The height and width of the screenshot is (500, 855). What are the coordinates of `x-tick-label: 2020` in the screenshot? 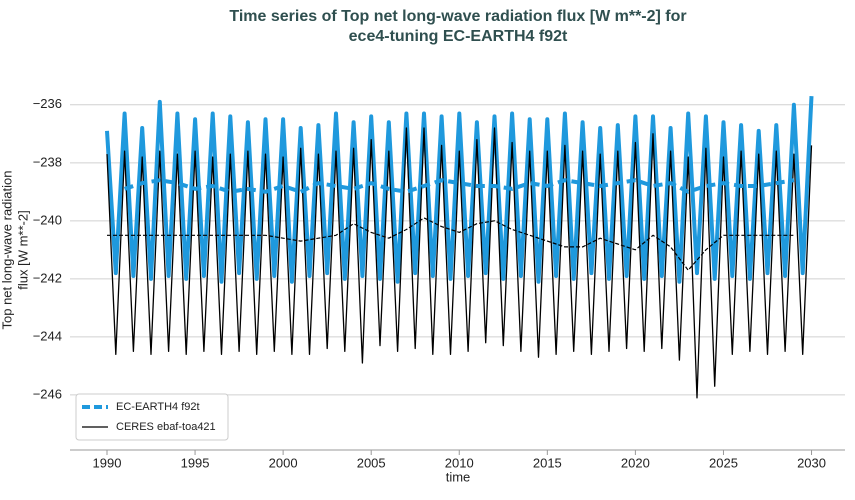 It's located at (635, 462).